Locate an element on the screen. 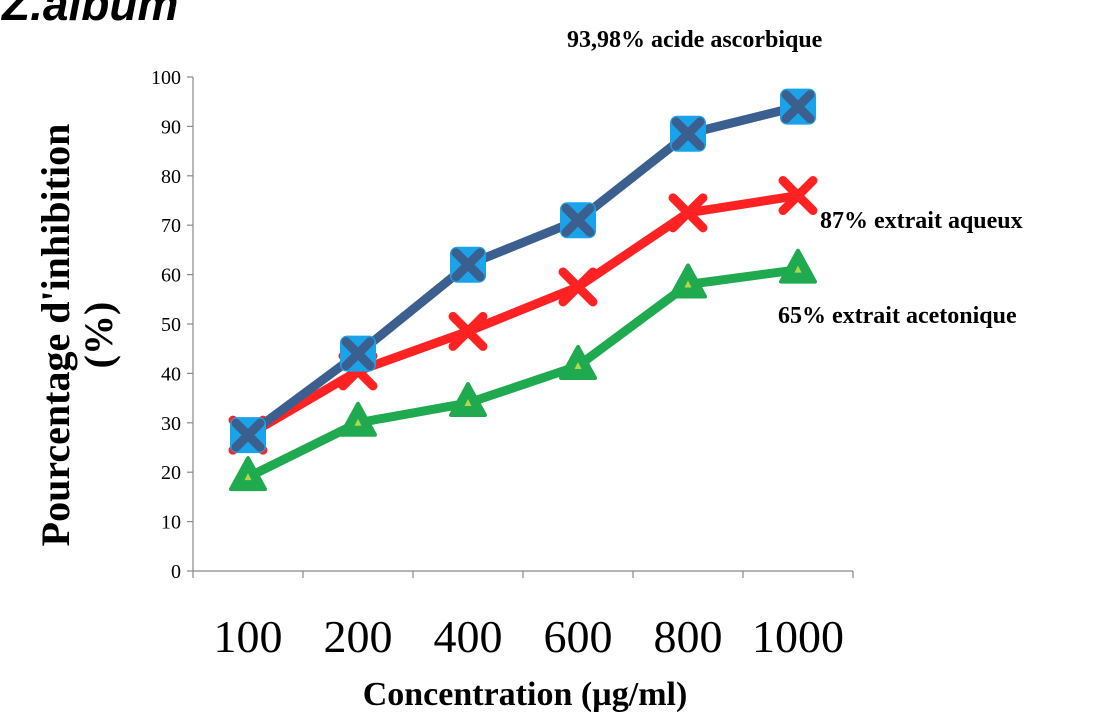 The width and height of the screenshot is (1104, 717). y-tick-label: 10 is located at coordinates (171, 523).